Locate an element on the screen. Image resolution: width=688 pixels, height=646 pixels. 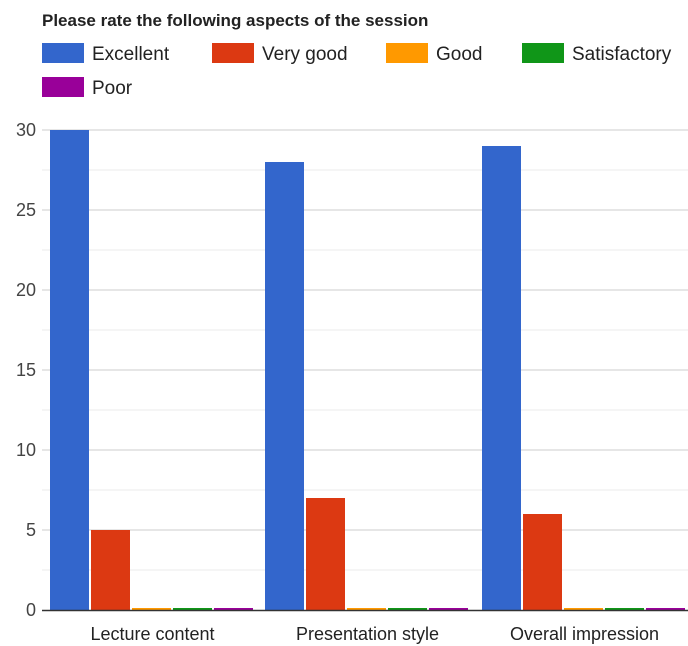
legend-label-satisfactory: Satisfactory is located at coordinates (622, 54).